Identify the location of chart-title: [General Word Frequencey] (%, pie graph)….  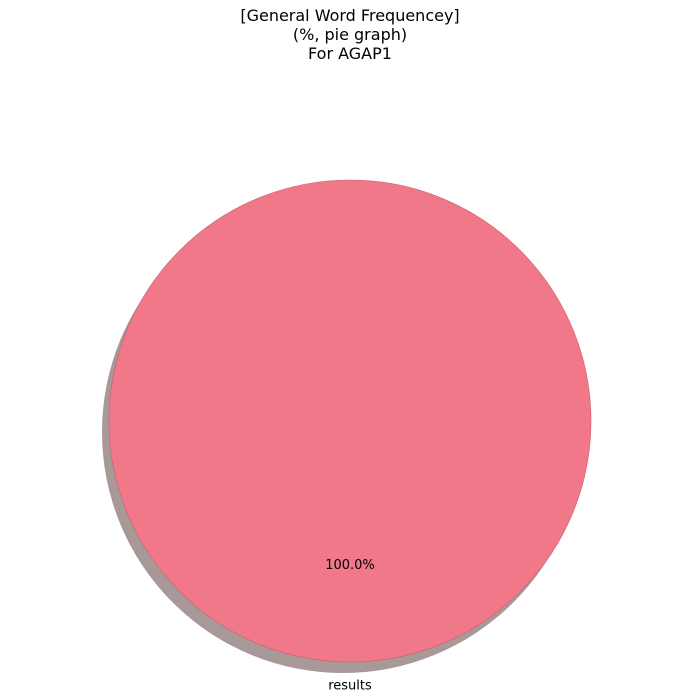
(350, 34).